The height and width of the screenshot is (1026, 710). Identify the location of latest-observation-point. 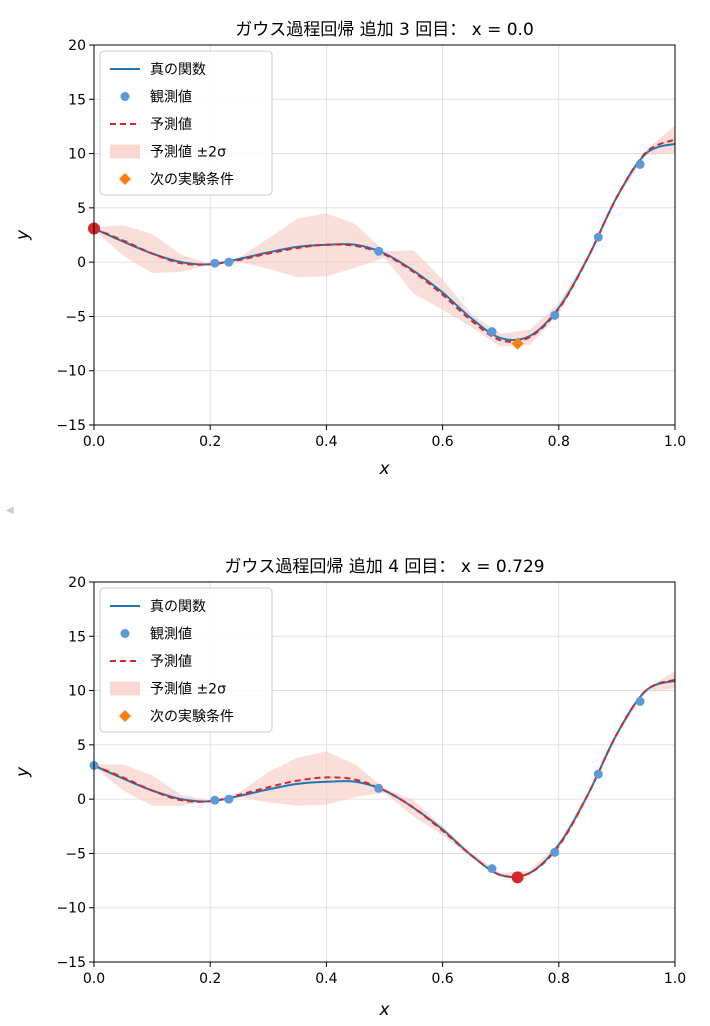
(517, 877).